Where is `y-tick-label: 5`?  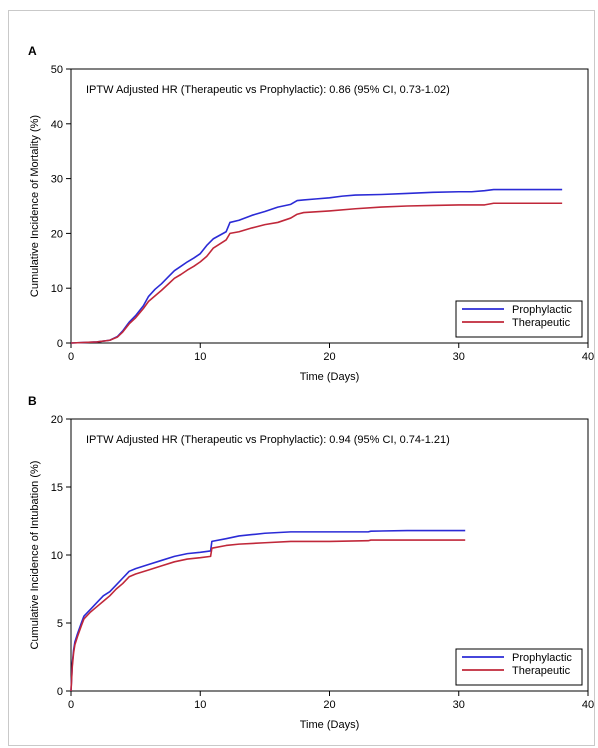 y-tick-label: 5 is located at coordinates (60, 624).